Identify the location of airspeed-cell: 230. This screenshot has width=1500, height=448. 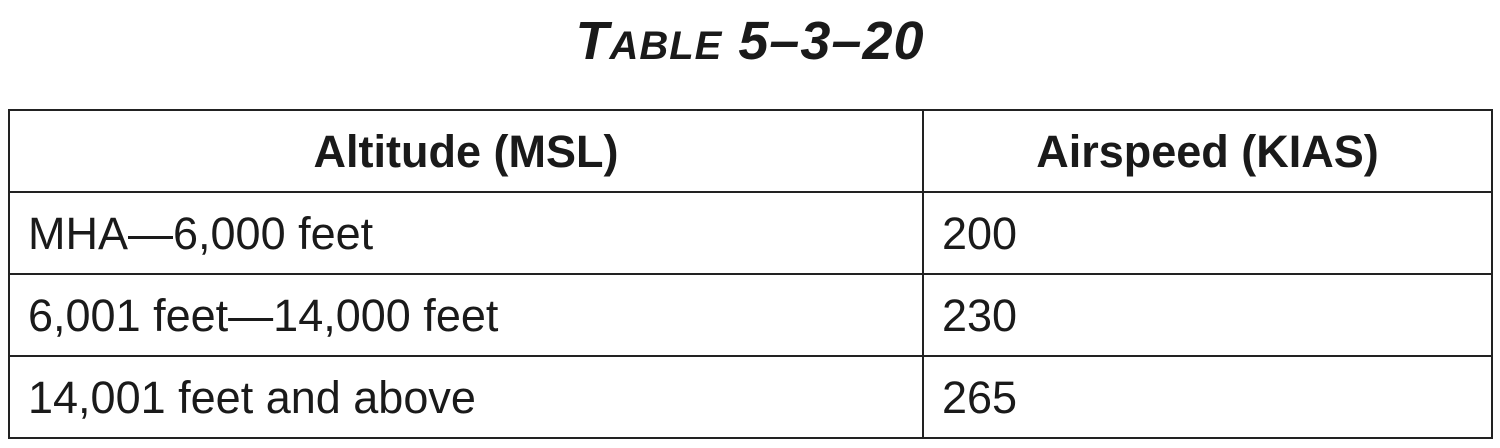
(1207, 315).